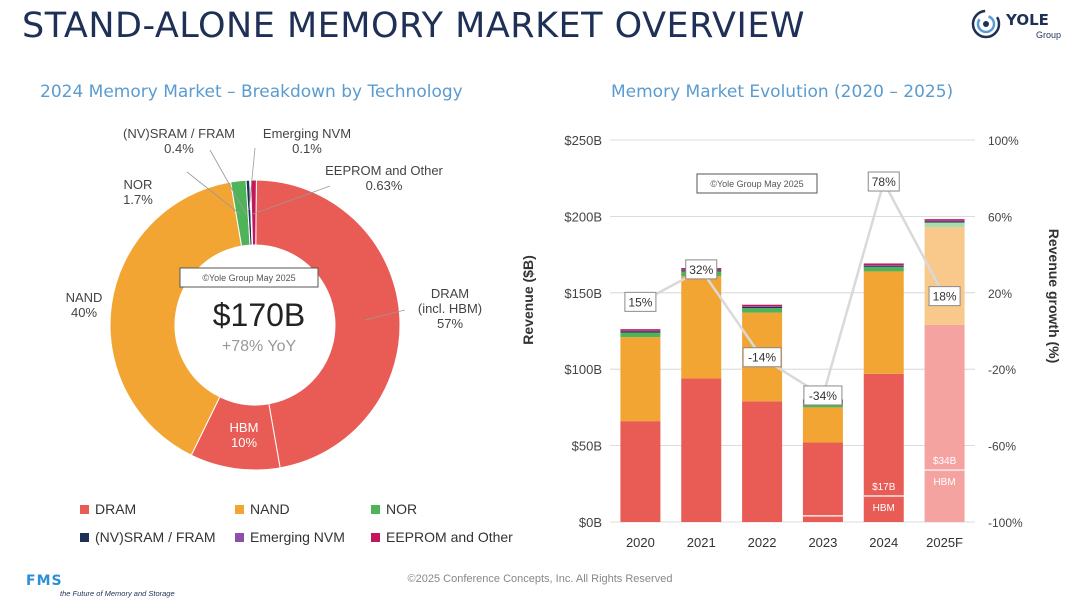  I want to click on y2-tick-label: 20%, so click(1000, 294).